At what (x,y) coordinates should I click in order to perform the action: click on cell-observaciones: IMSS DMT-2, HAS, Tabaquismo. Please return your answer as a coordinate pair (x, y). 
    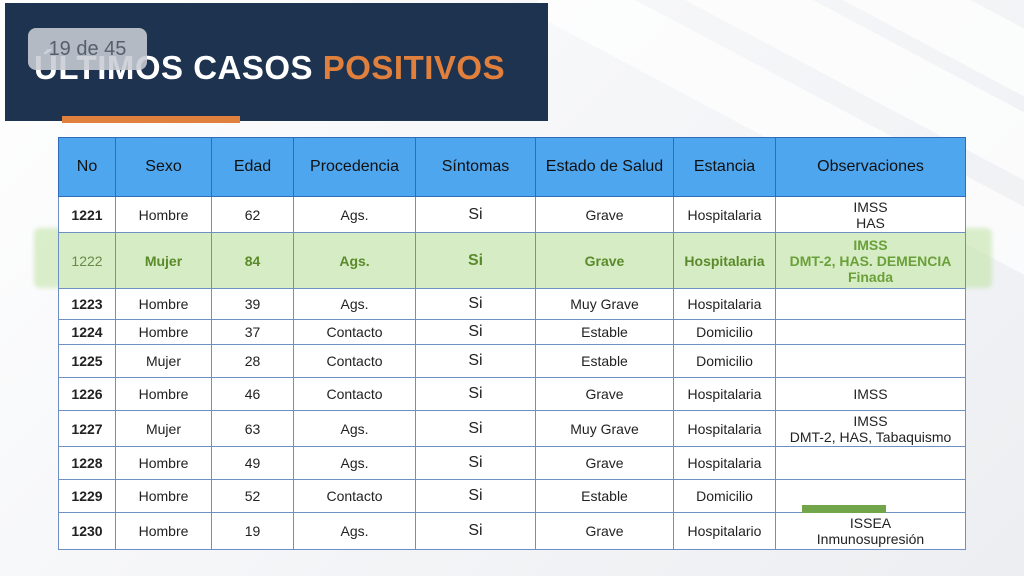
    Looking at the image, I should click on (870, 428).